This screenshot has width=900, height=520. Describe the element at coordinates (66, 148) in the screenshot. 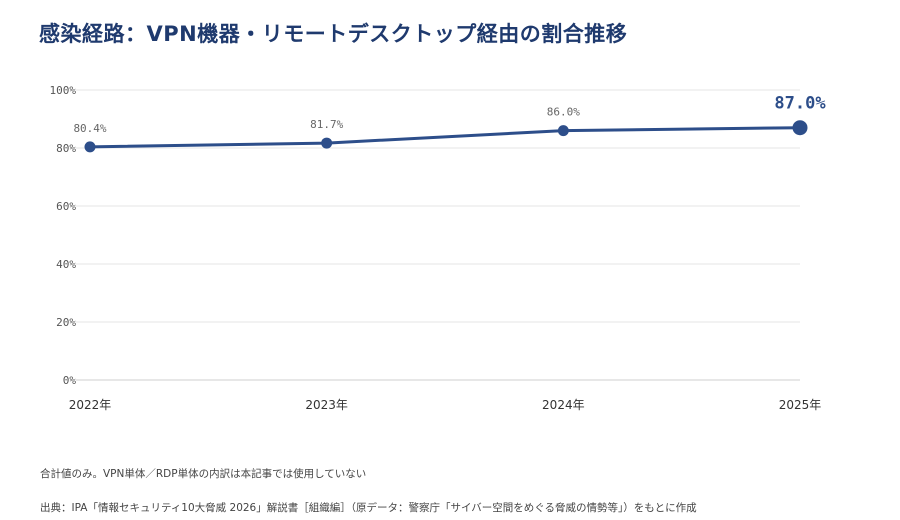

I see `y-tick-label: 80%` at that location.